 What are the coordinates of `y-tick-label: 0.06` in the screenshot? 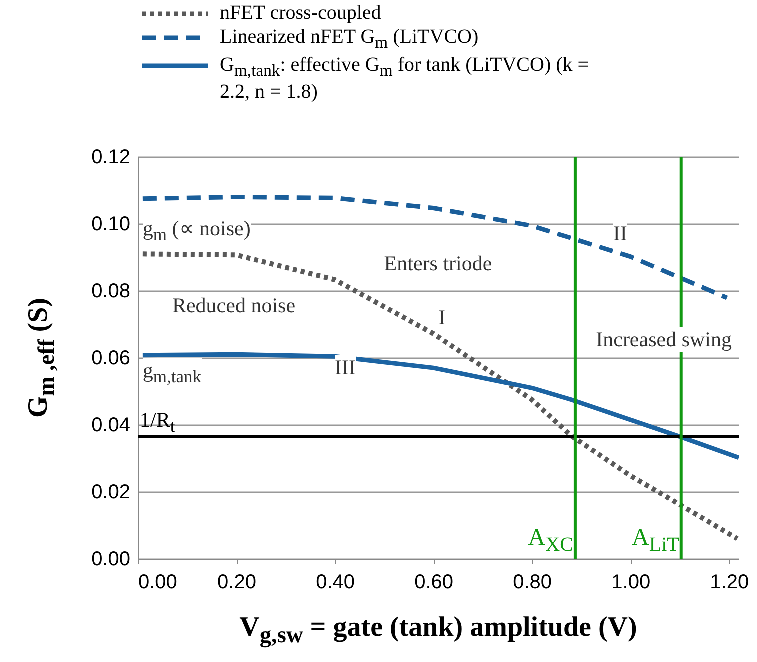 It's located at (111, 359).